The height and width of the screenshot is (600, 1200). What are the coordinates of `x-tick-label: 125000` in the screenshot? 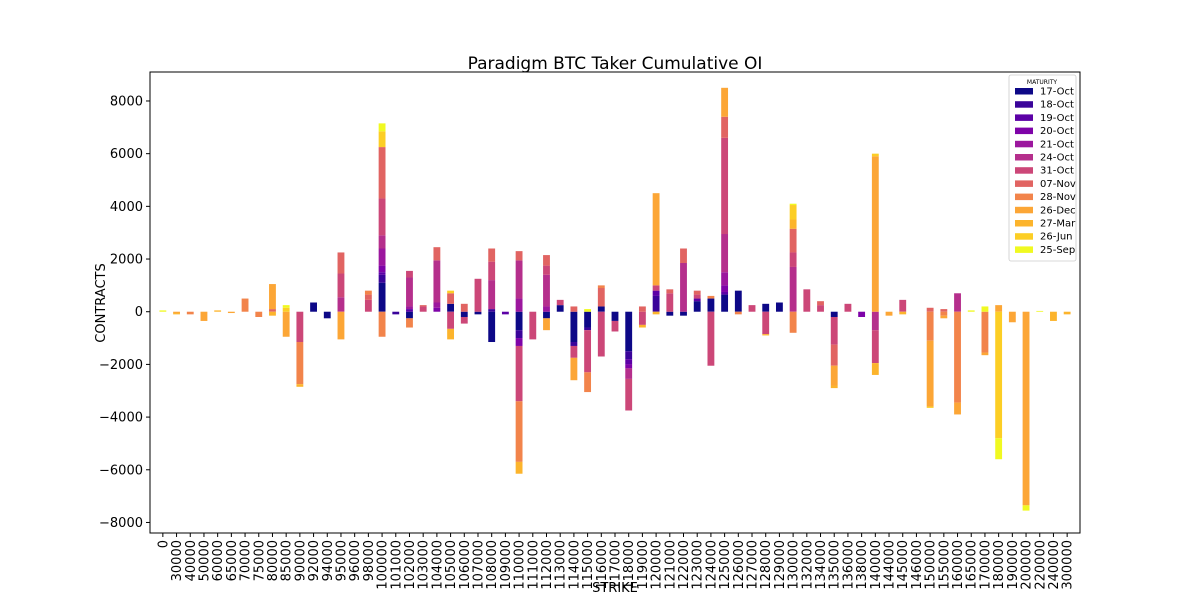 It's located at (725, 565).